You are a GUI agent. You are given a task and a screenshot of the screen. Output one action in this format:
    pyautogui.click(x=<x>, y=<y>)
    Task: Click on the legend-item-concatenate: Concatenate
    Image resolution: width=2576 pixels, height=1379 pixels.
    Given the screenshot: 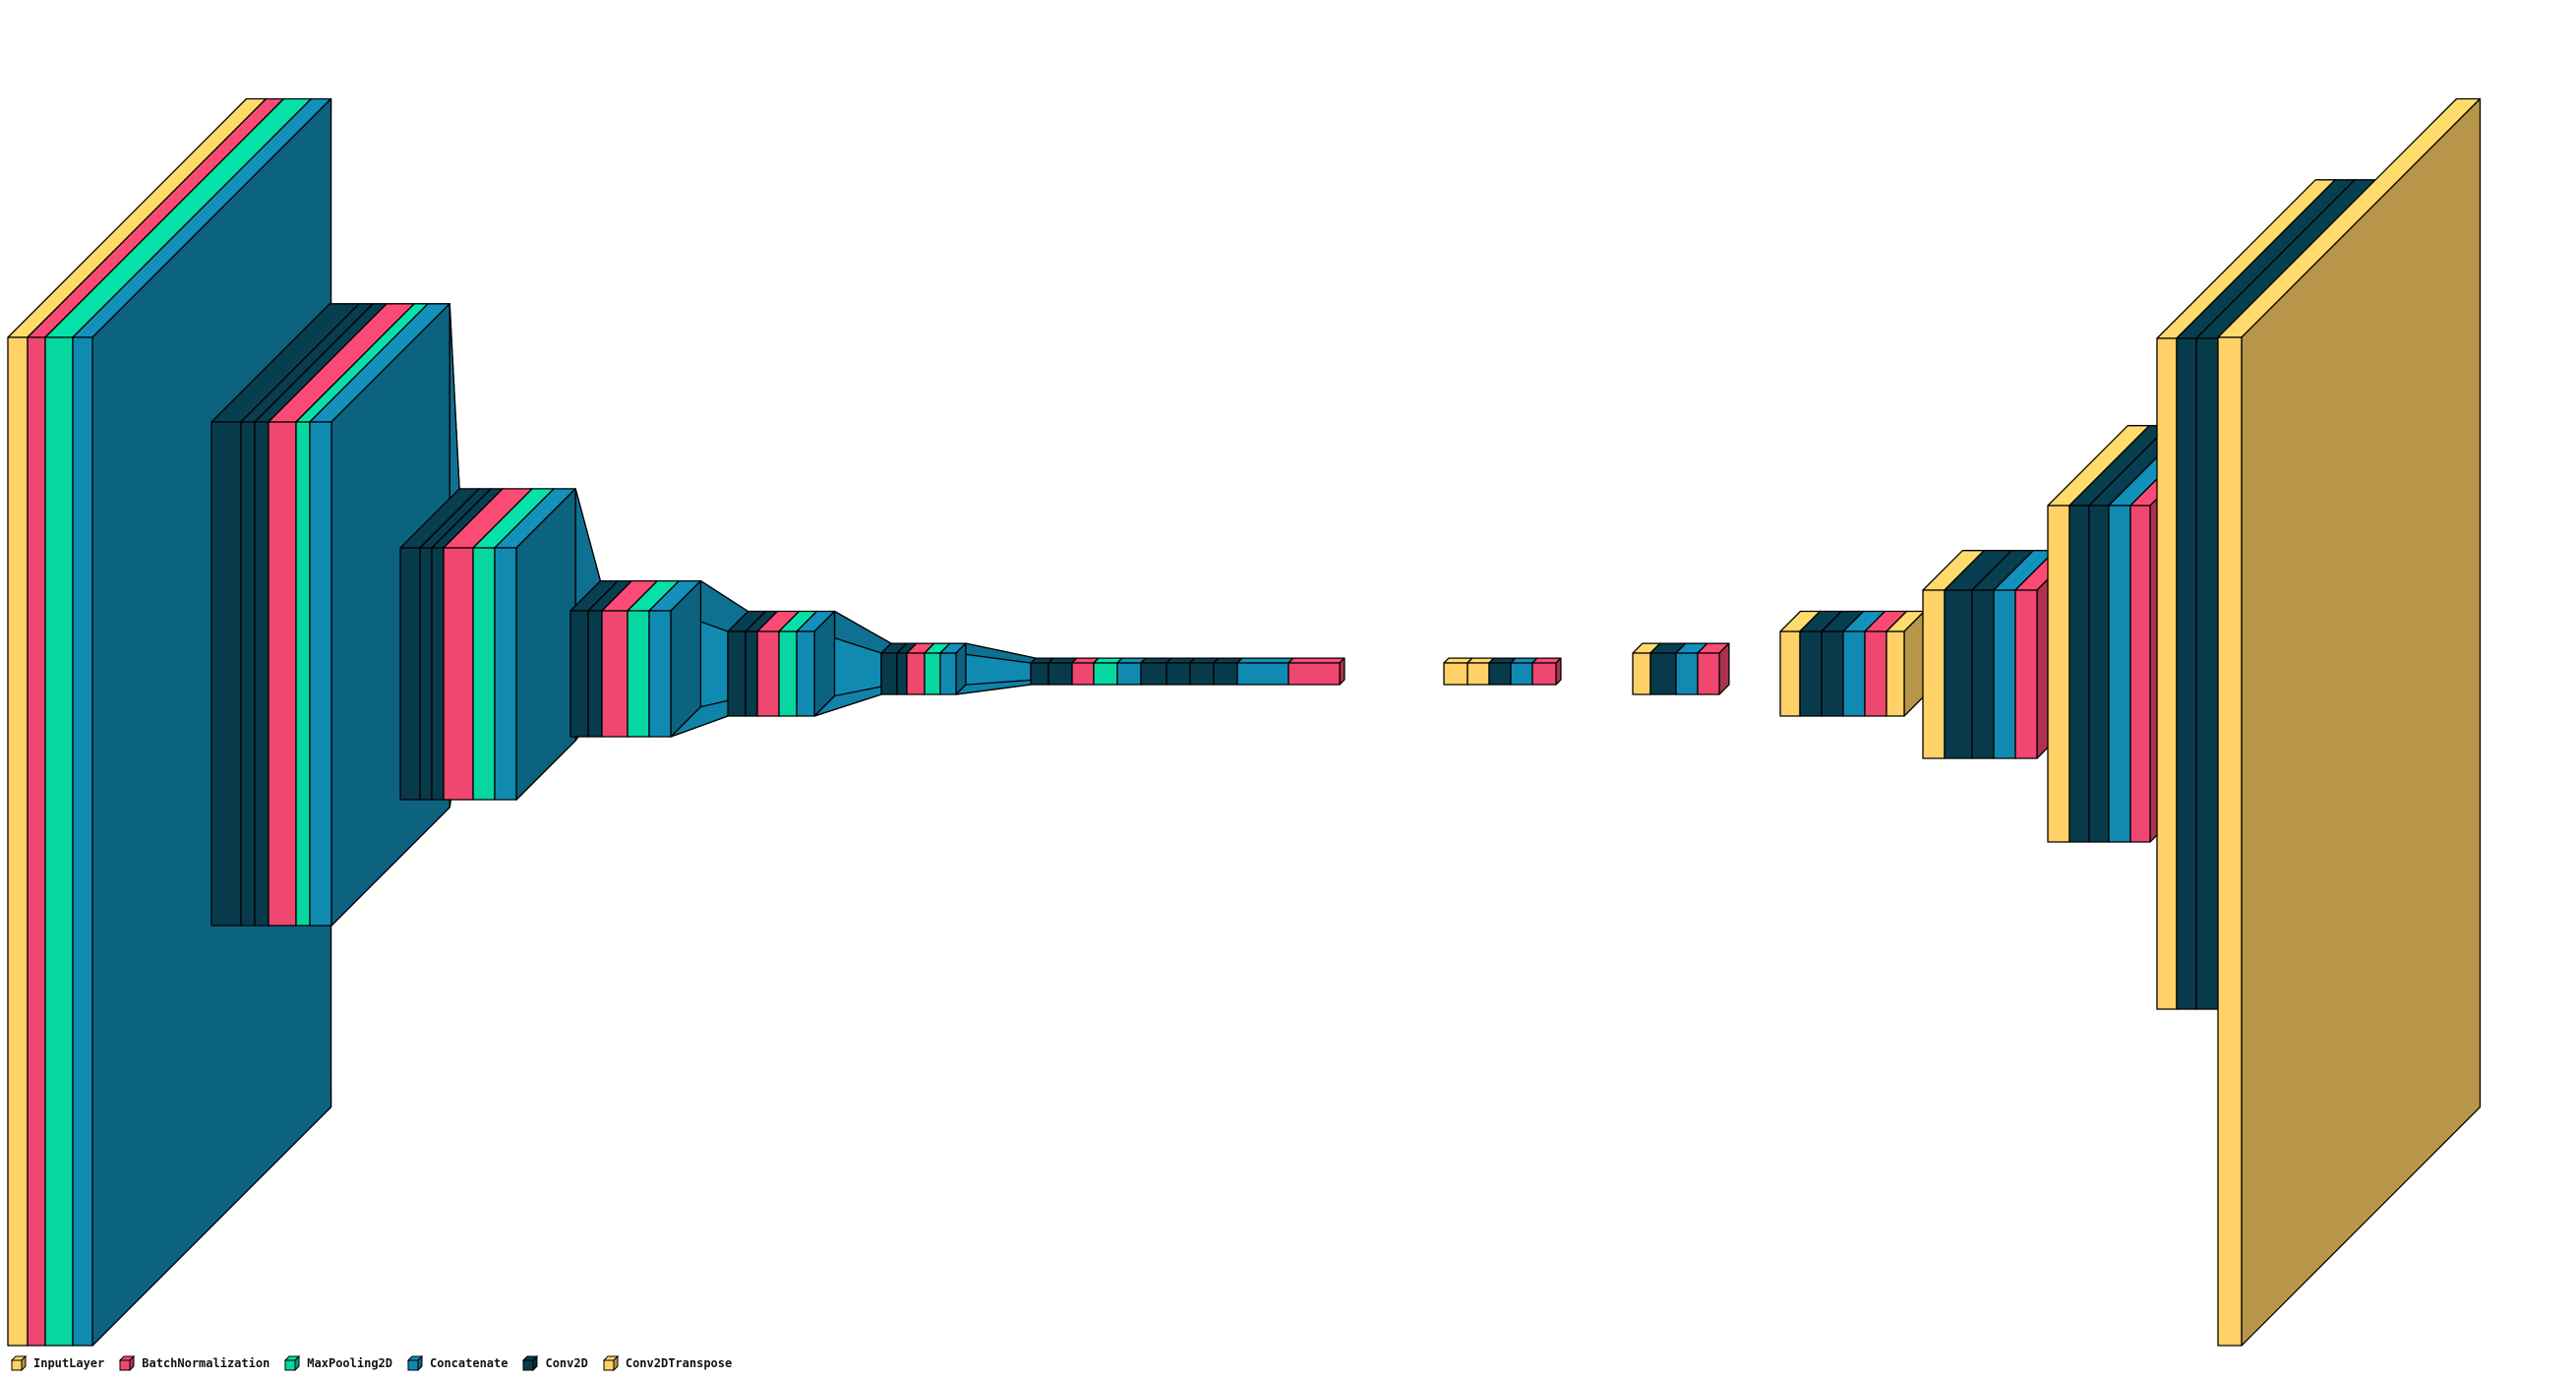 What is the action you would take?
    pyautogui.click(x=457, y=1363)
    